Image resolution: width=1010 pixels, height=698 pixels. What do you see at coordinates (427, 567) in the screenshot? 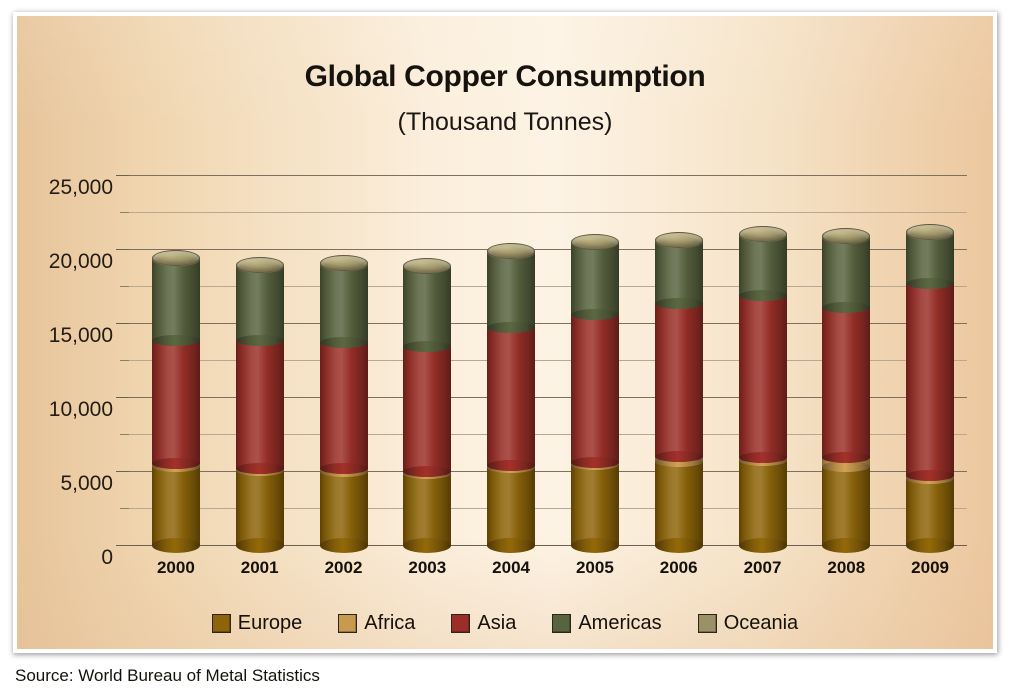
I see `x-axis-label-2003: 2003` at bounding box center [427, 567].